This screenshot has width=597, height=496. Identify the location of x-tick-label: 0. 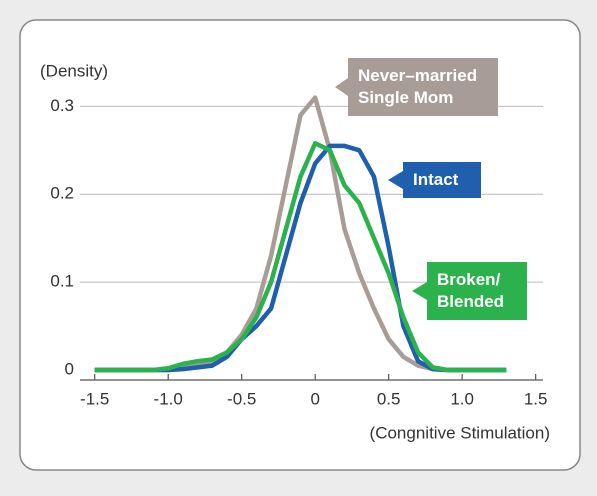
(314, 398).